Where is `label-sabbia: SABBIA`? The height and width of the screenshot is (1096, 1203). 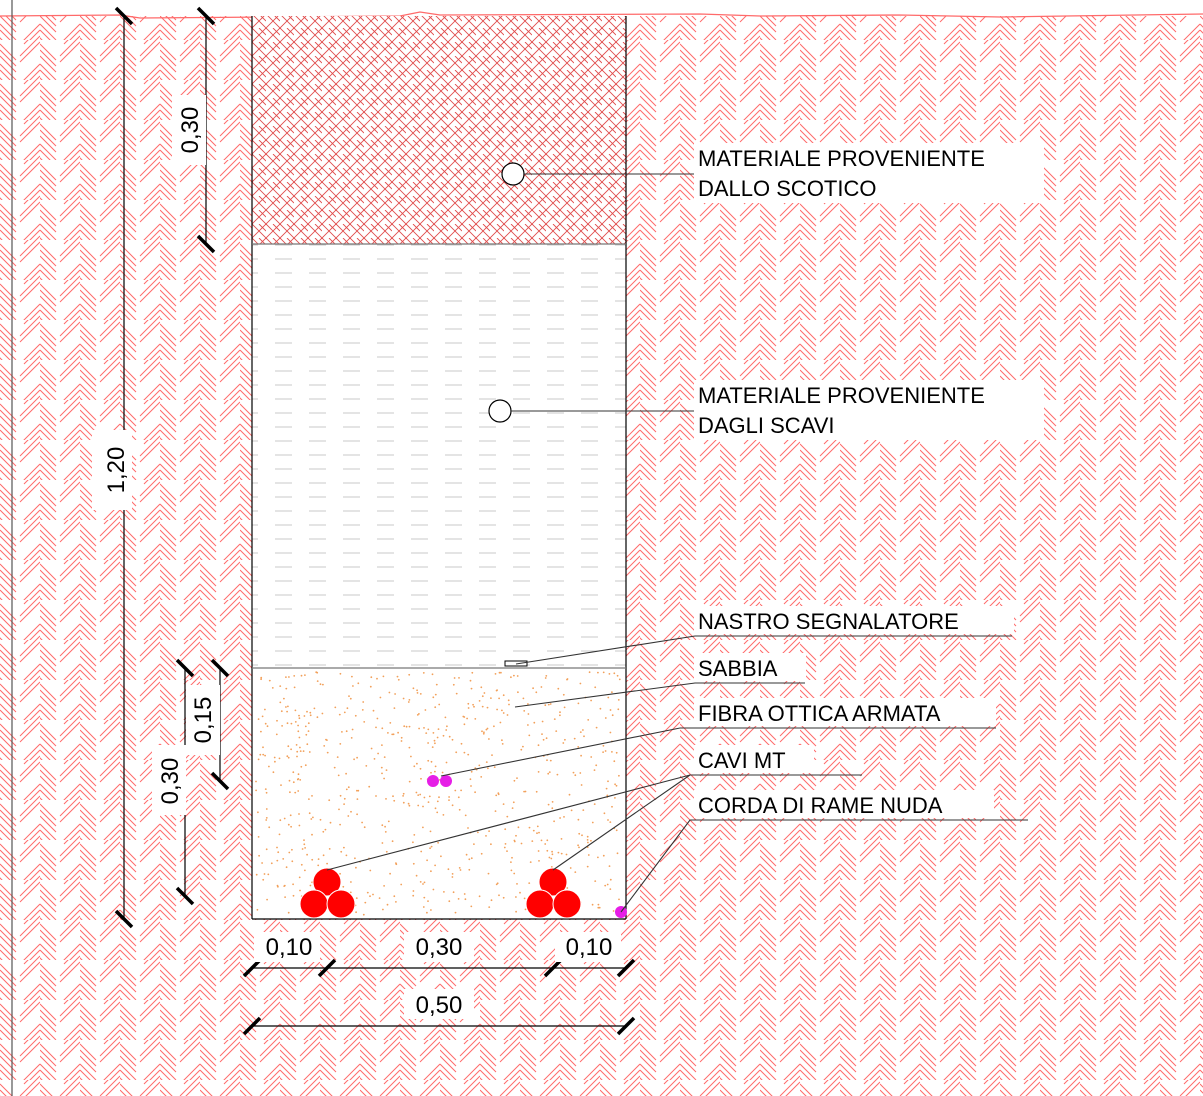 label-sabbia: SABBIA is located at coordinates (738, 668).